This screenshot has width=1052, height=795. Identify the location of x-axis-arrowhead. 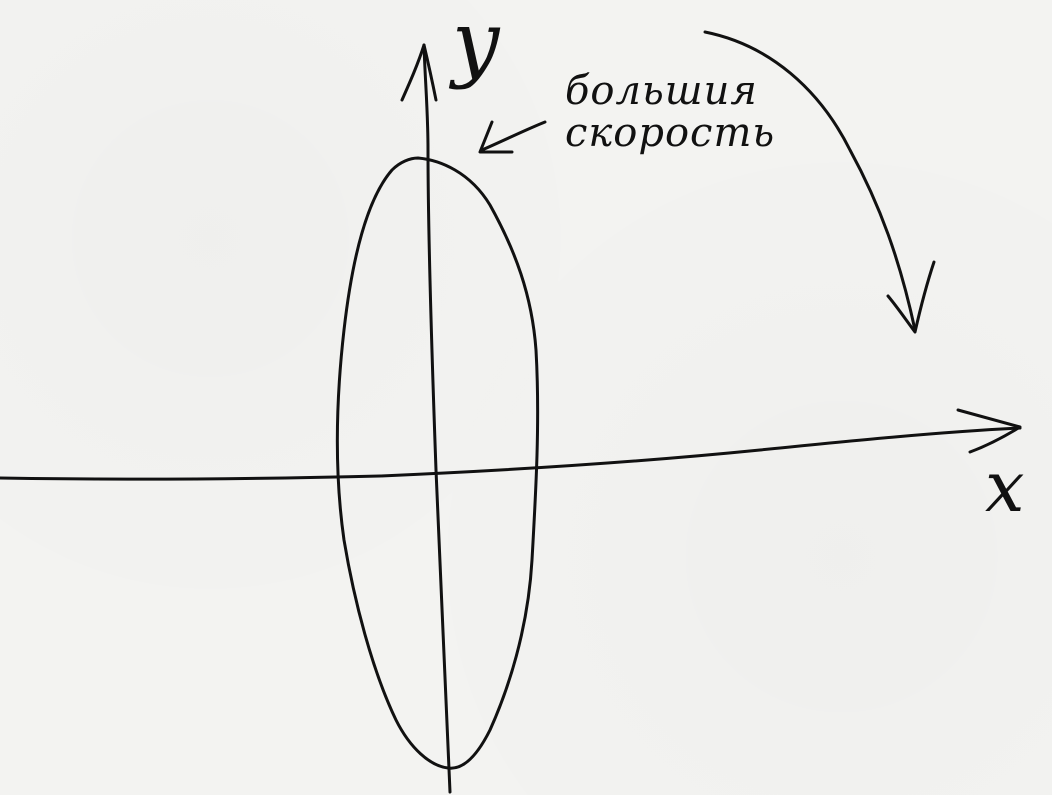
(989, 431).